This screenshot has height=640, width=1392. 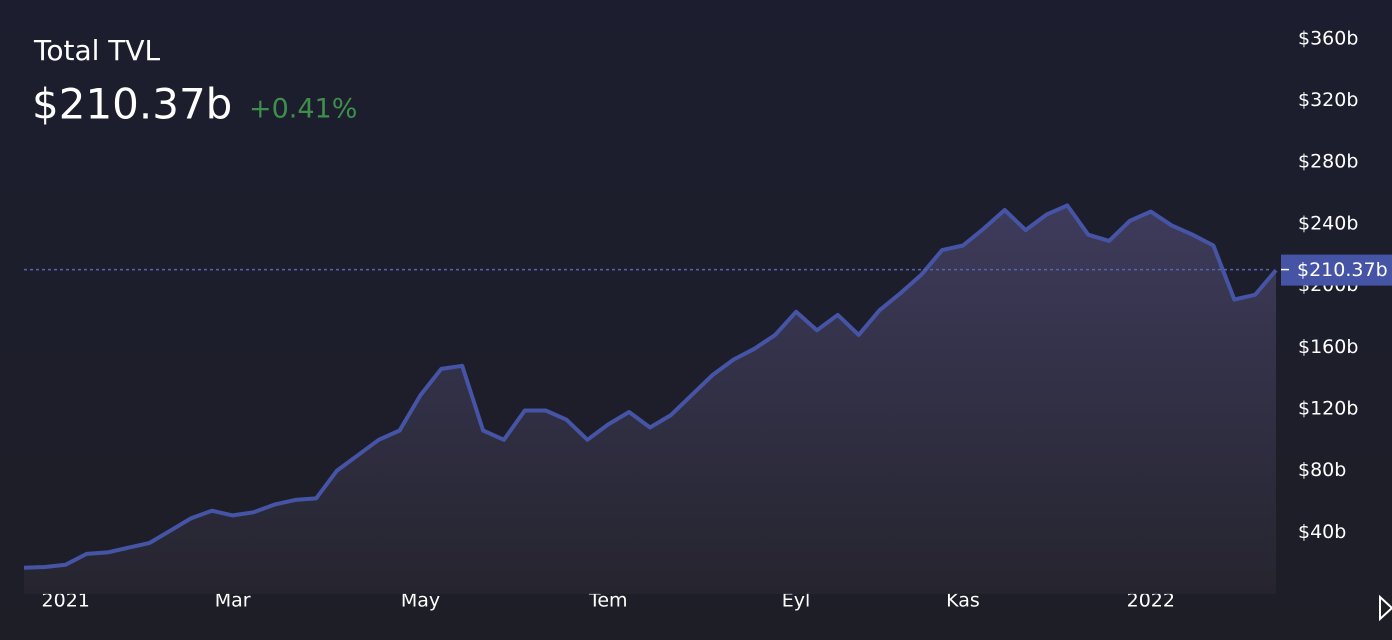 I want to click on current-value: $210.37b, so click(x=132, y=104).